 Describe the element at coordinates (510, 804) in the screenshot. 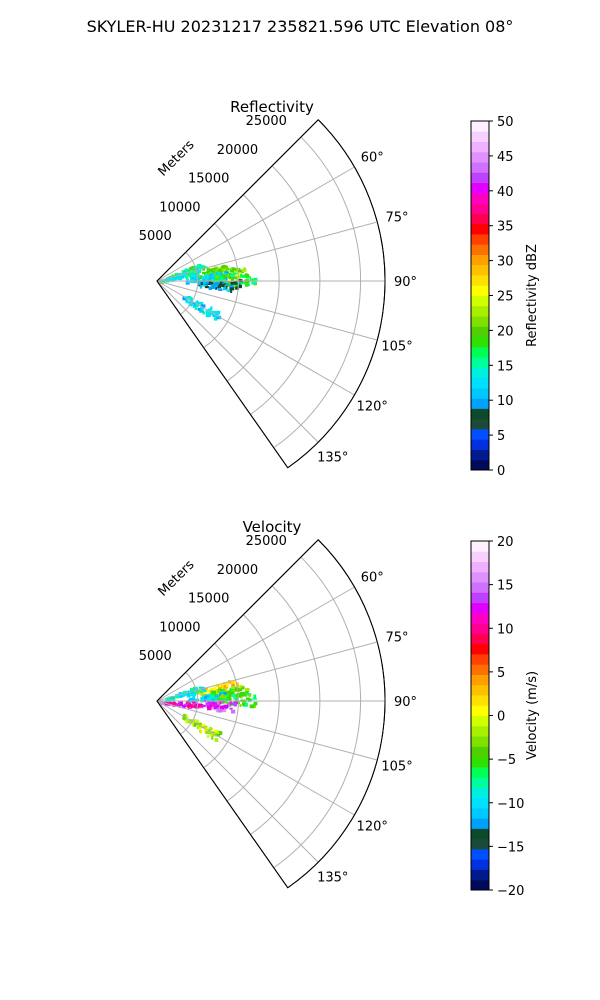

I see `colorbar-tick-label: −10` at that location.